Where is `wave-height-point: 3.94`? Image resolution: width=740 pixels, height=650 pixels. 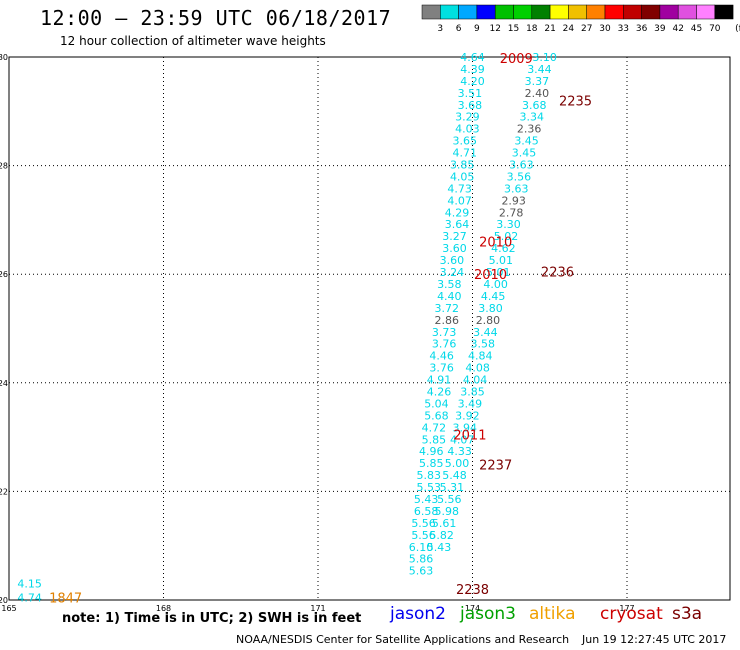 wave-height-point: 3.94 is located at coordinates (465, 427).